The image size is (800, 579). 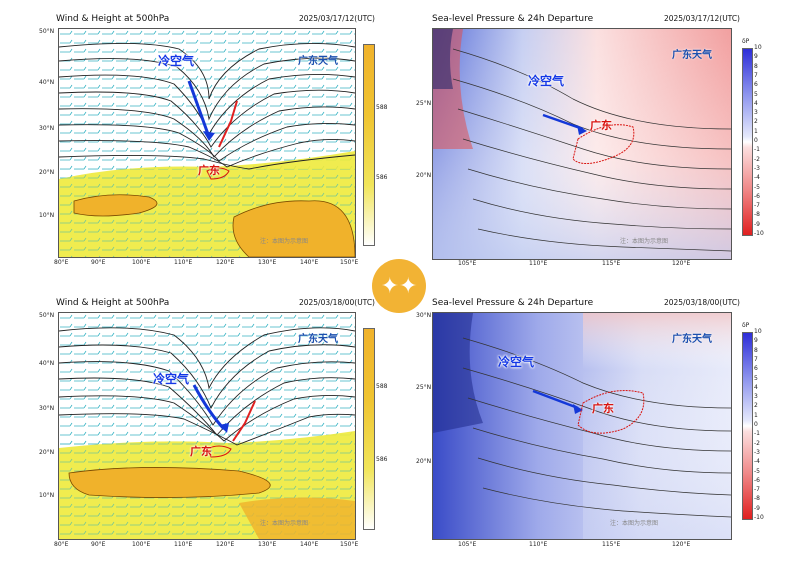 What do you see at coordinates (98, 262) in the screenshot?
I see `lon-label: 90°E` at bounding box center [98, 262].